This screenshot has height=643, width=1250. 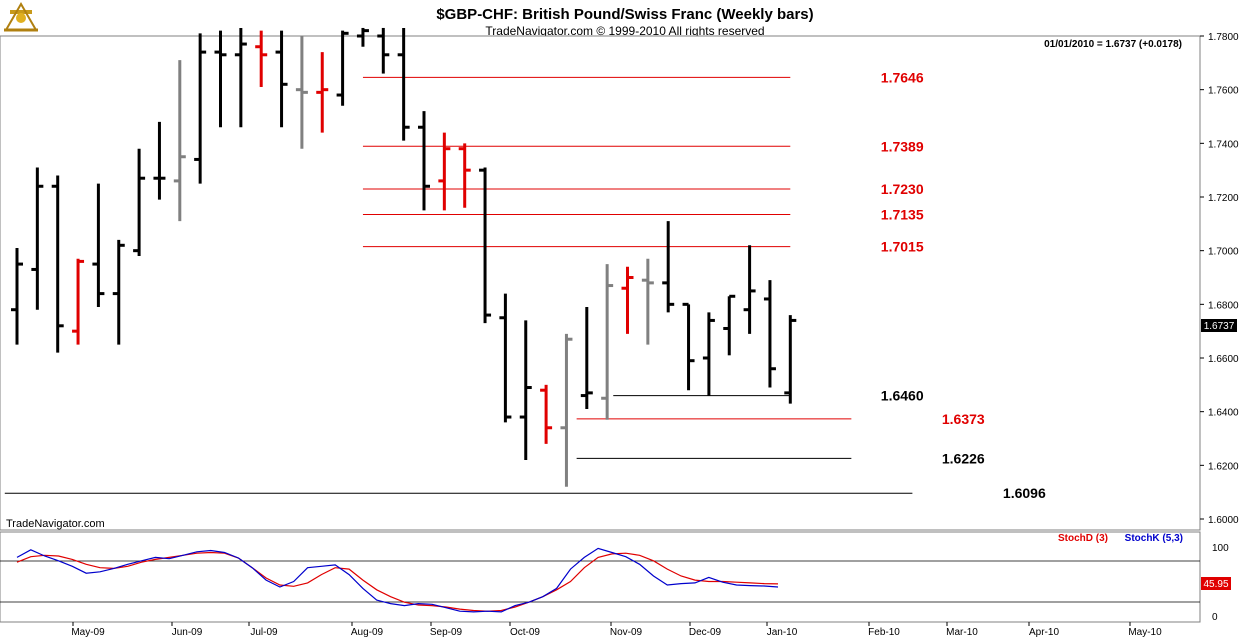 What do you see at coordinates (1044, 632) in the screenshot?
I see `x-tick-label: Apr-10` at bounding box center [1044, 632].